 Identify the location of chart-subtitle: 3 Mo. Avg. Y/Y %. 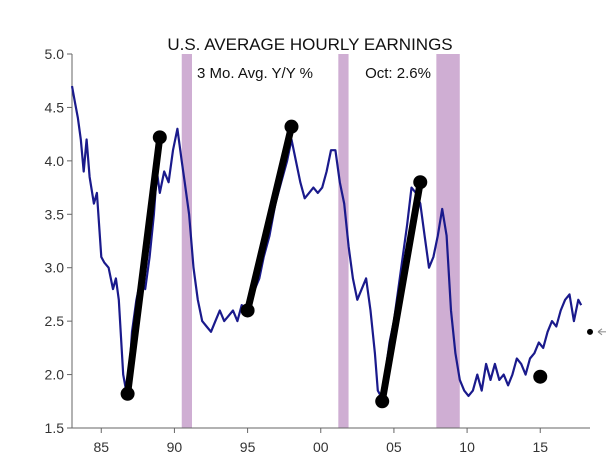
(255, 73).